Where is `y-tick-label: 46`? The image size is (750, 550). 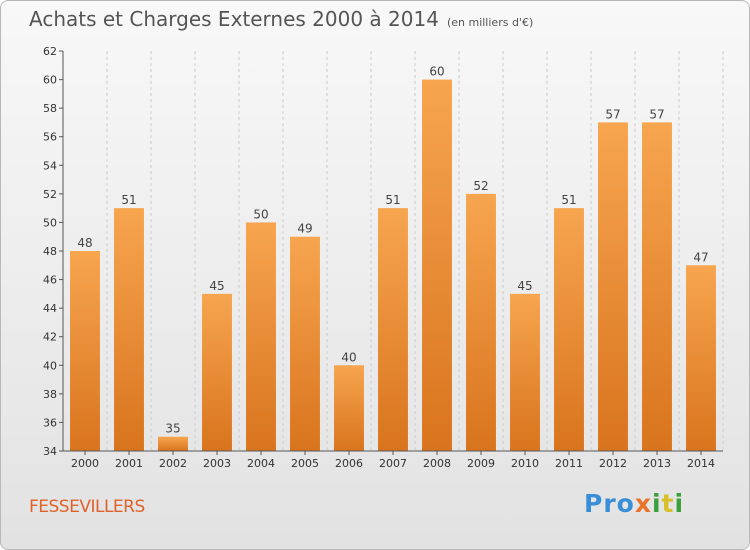
y-tick-label: 46 is located at coordinates (50, 280).